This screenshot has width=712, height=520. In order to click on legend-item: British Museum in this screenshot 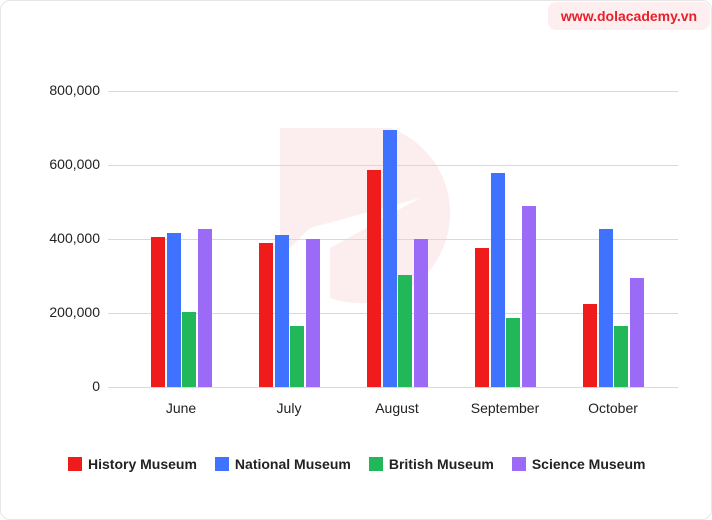, I will do `click(431, 464)`.